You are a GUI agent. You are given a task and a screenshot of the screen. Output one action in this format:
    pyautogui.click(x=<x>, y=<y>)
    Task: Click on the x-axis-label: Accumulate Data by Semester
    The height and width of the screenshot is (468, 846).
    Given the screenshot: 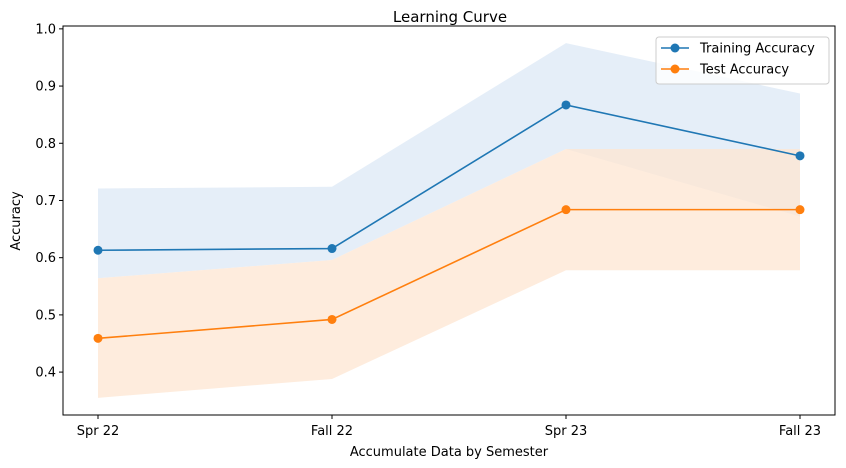 What is the action you would take?
    pyautogui.click(x=449, y=452)
    